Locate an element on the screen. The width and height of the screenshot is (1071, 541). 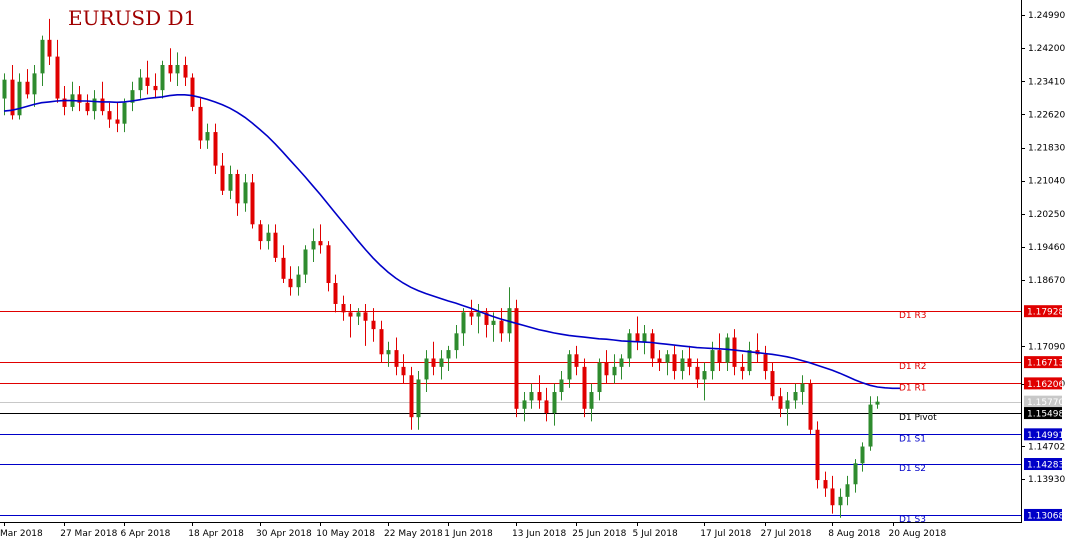
y-tick-label: 1.17090 is located at coordinates (1046, 347).